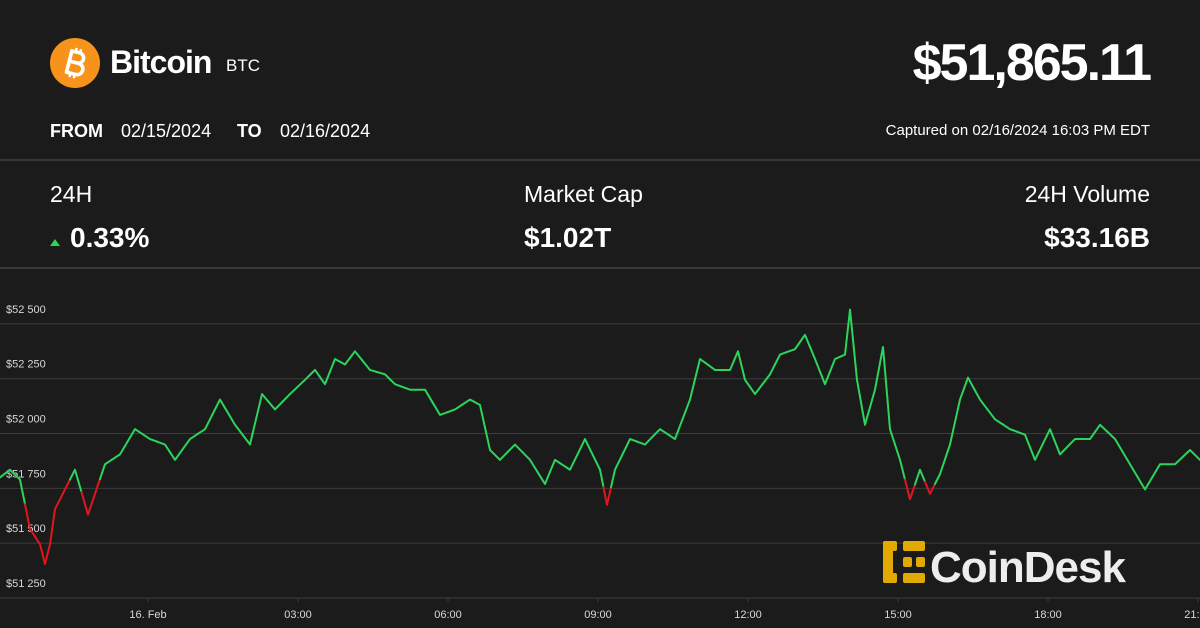 Image resolution: width=1200 pixels, height=628 pixels. What do you see at coordinates (147, 615) in the screenshot?
I see `x-tick-label: 16. Feb` at bounding box center [147, 615].